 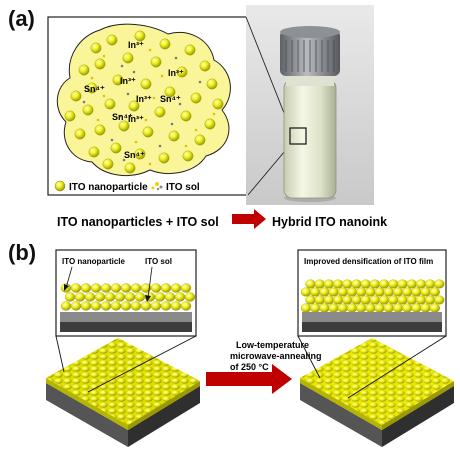 What do you see at coordinates (94, 89) in the screenshot?
I see `ion-label-1: Sn⁴⁺` at bounding box center [94, 89].